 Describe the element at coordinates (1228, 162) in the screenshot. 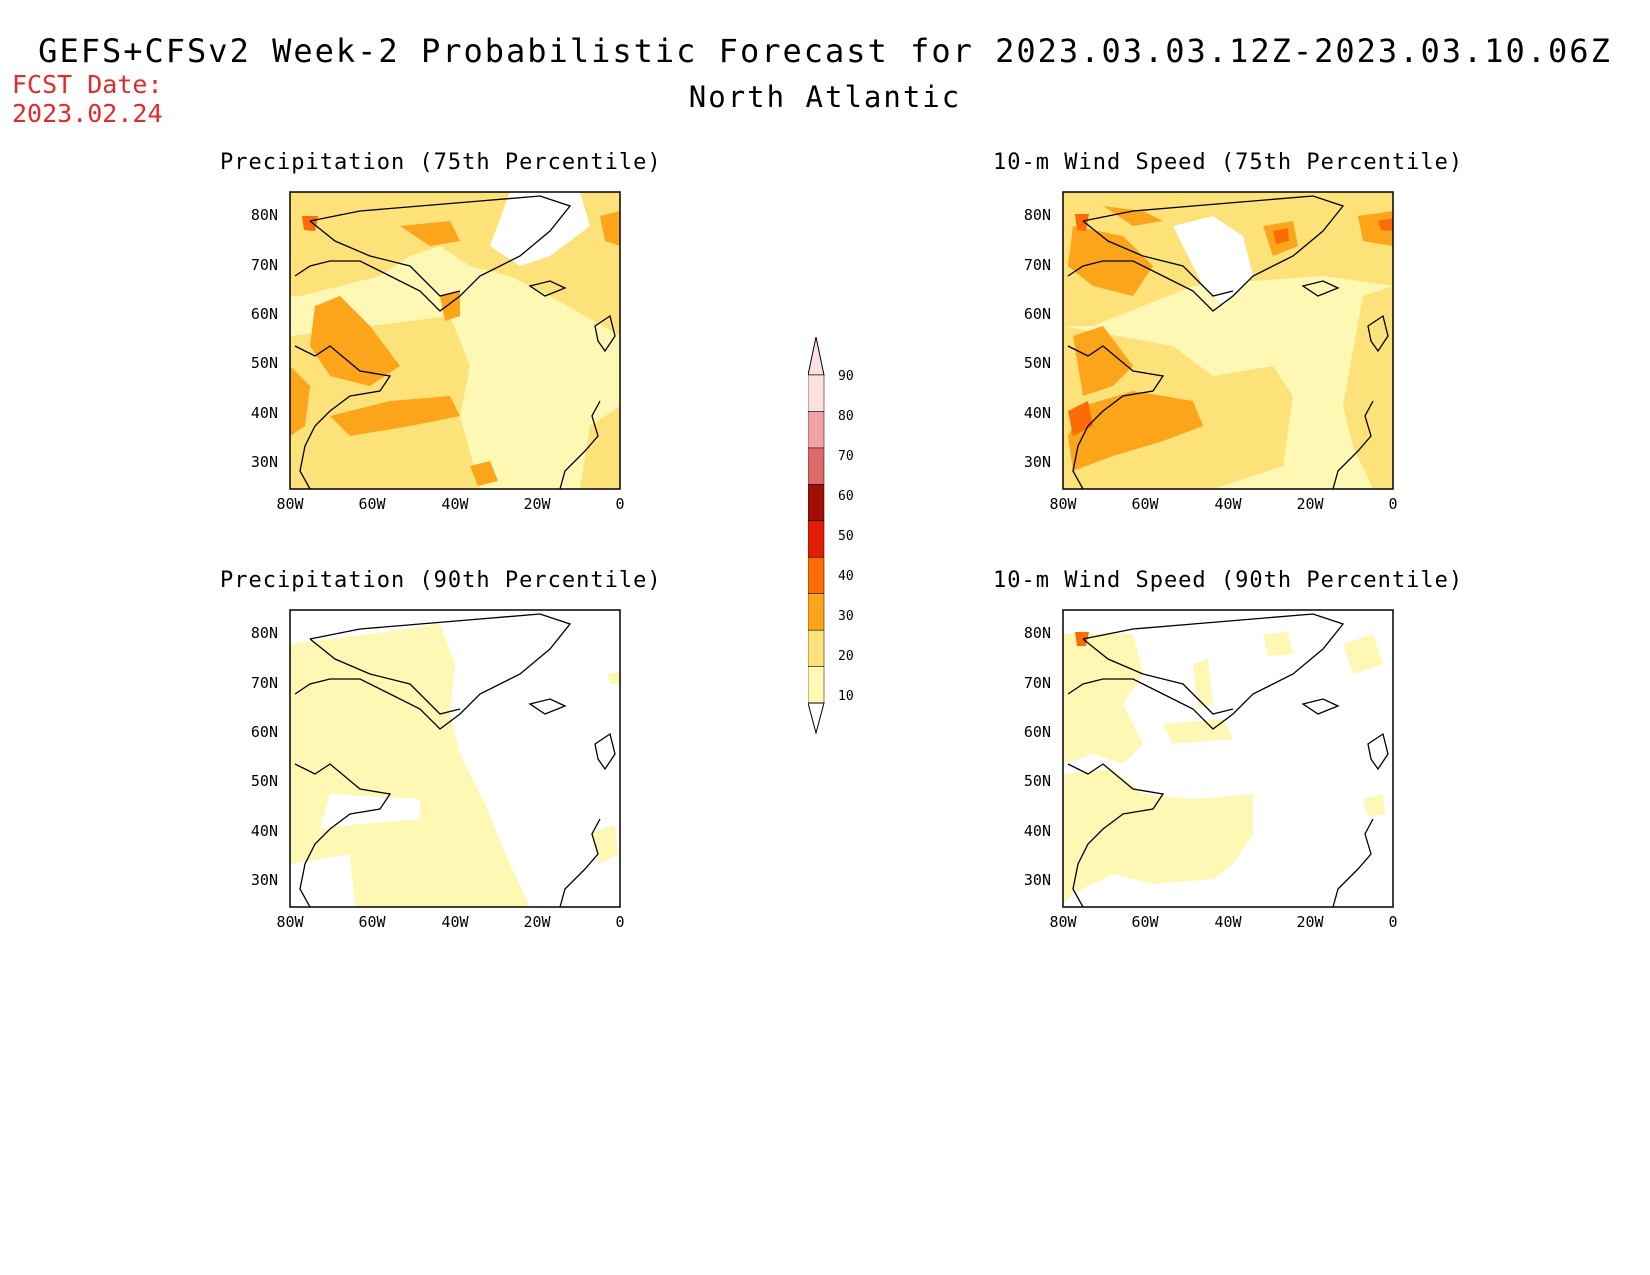

I see `panel-title: 10-m Wind Speed (75th Percentile)` at that location.